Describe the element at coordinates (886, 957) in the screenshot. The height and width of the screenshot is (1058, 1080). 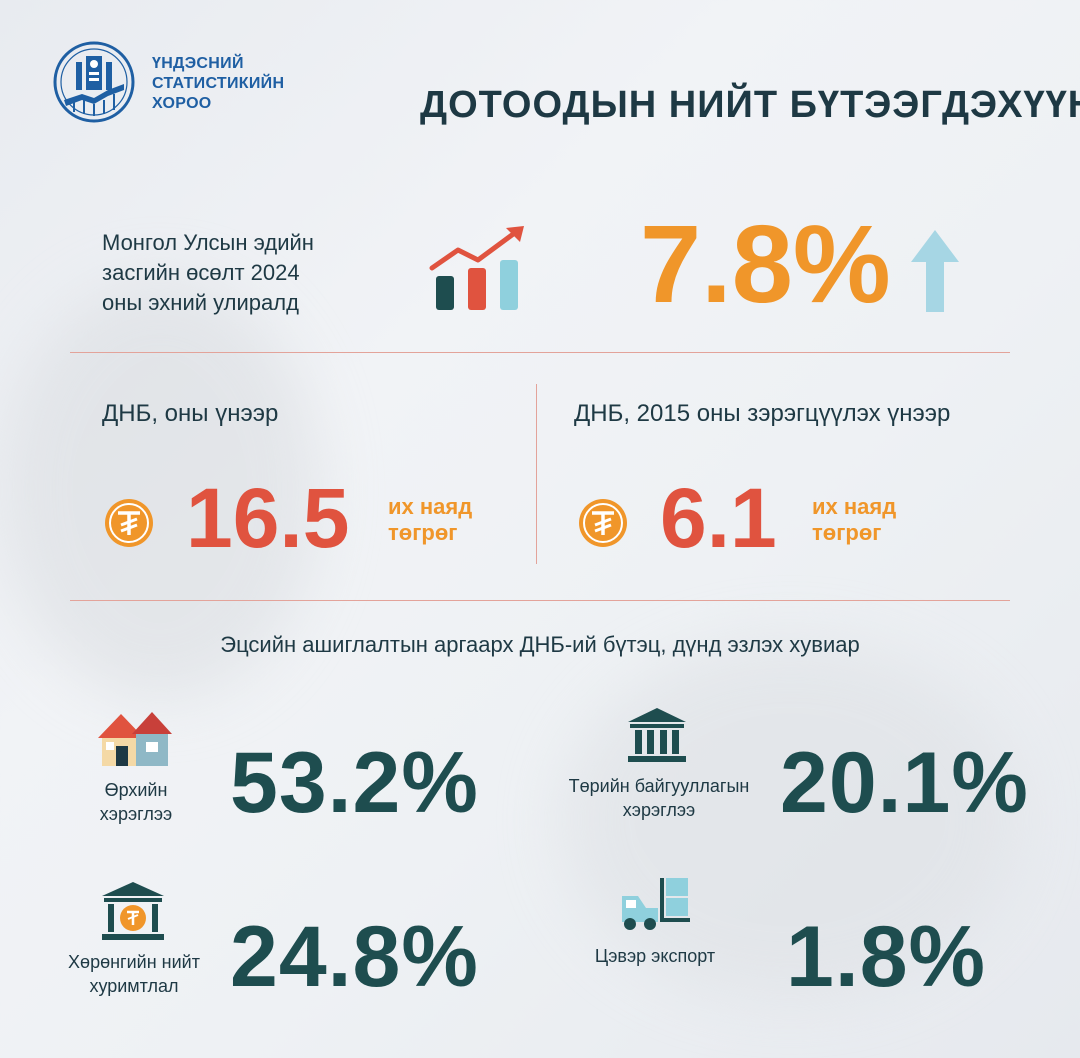
I see `export-value: 1.8%` at that location.